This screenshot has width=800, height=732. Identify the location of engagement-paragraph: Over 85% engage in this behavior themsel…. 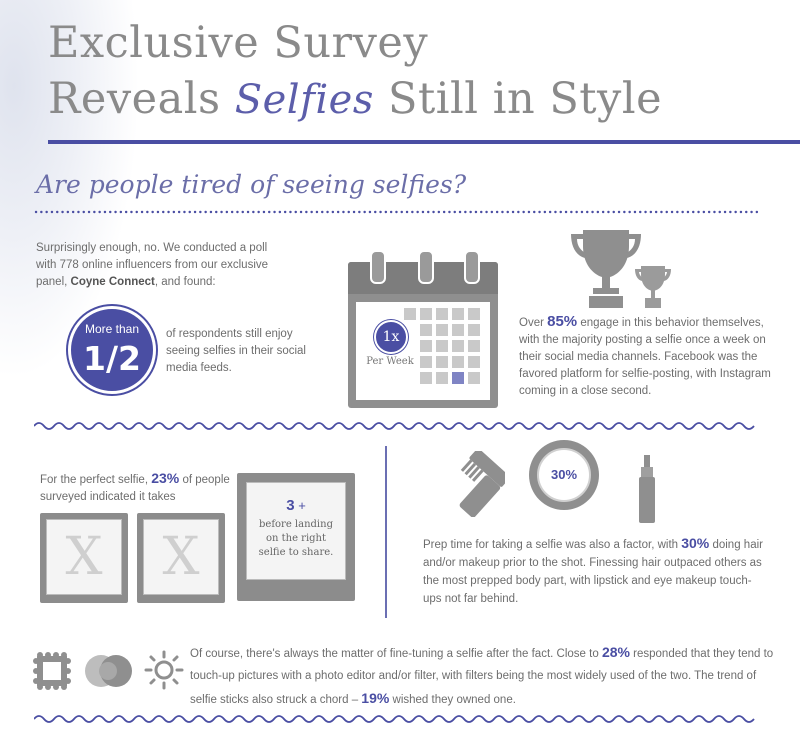
(647, 356).